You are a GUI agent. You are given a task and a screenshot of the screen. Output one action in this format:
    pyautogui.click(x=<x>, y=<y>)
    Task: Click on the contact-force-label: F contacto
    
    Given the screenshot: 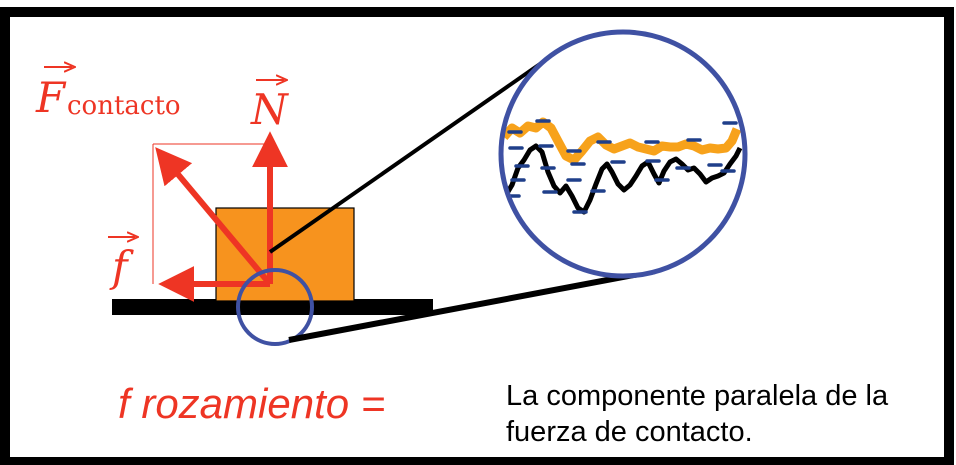 What is the action you would take?
    pyautogui.click(x=108, y=94)
    